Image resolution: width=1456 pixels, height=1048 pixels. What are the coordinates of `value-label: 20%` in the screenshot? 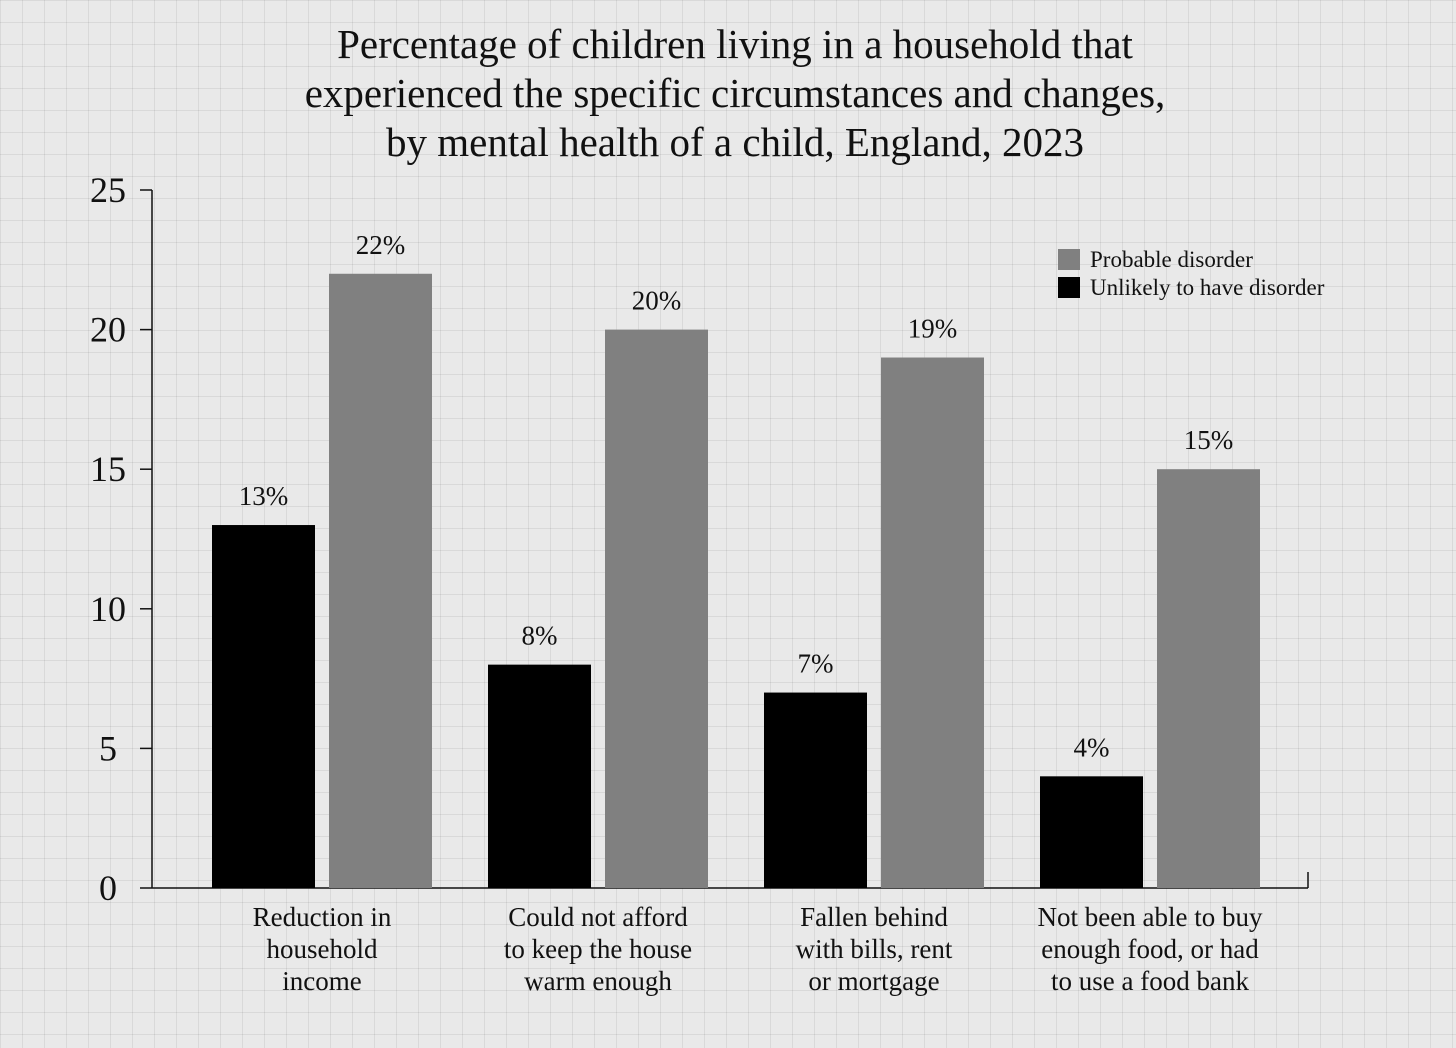 It's located at (657, 301).